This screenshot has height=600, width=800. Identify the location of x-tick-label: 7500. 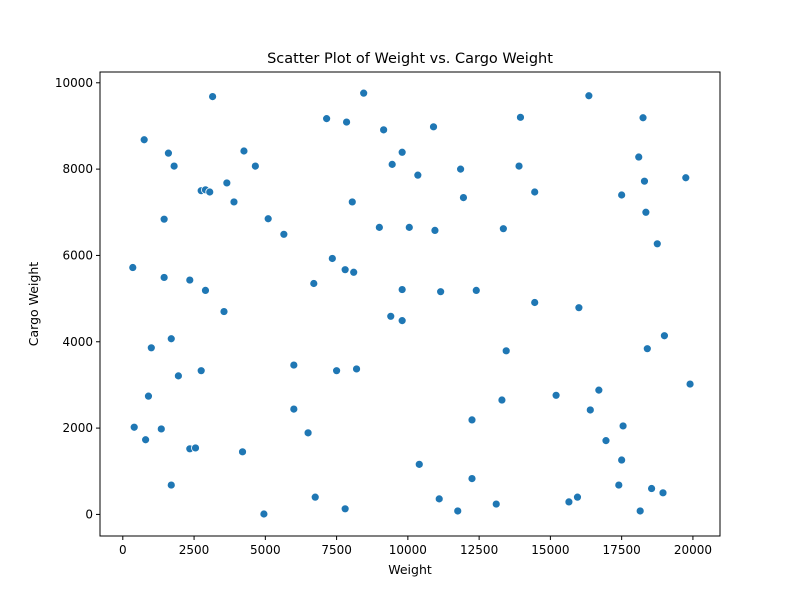
(336, 550).